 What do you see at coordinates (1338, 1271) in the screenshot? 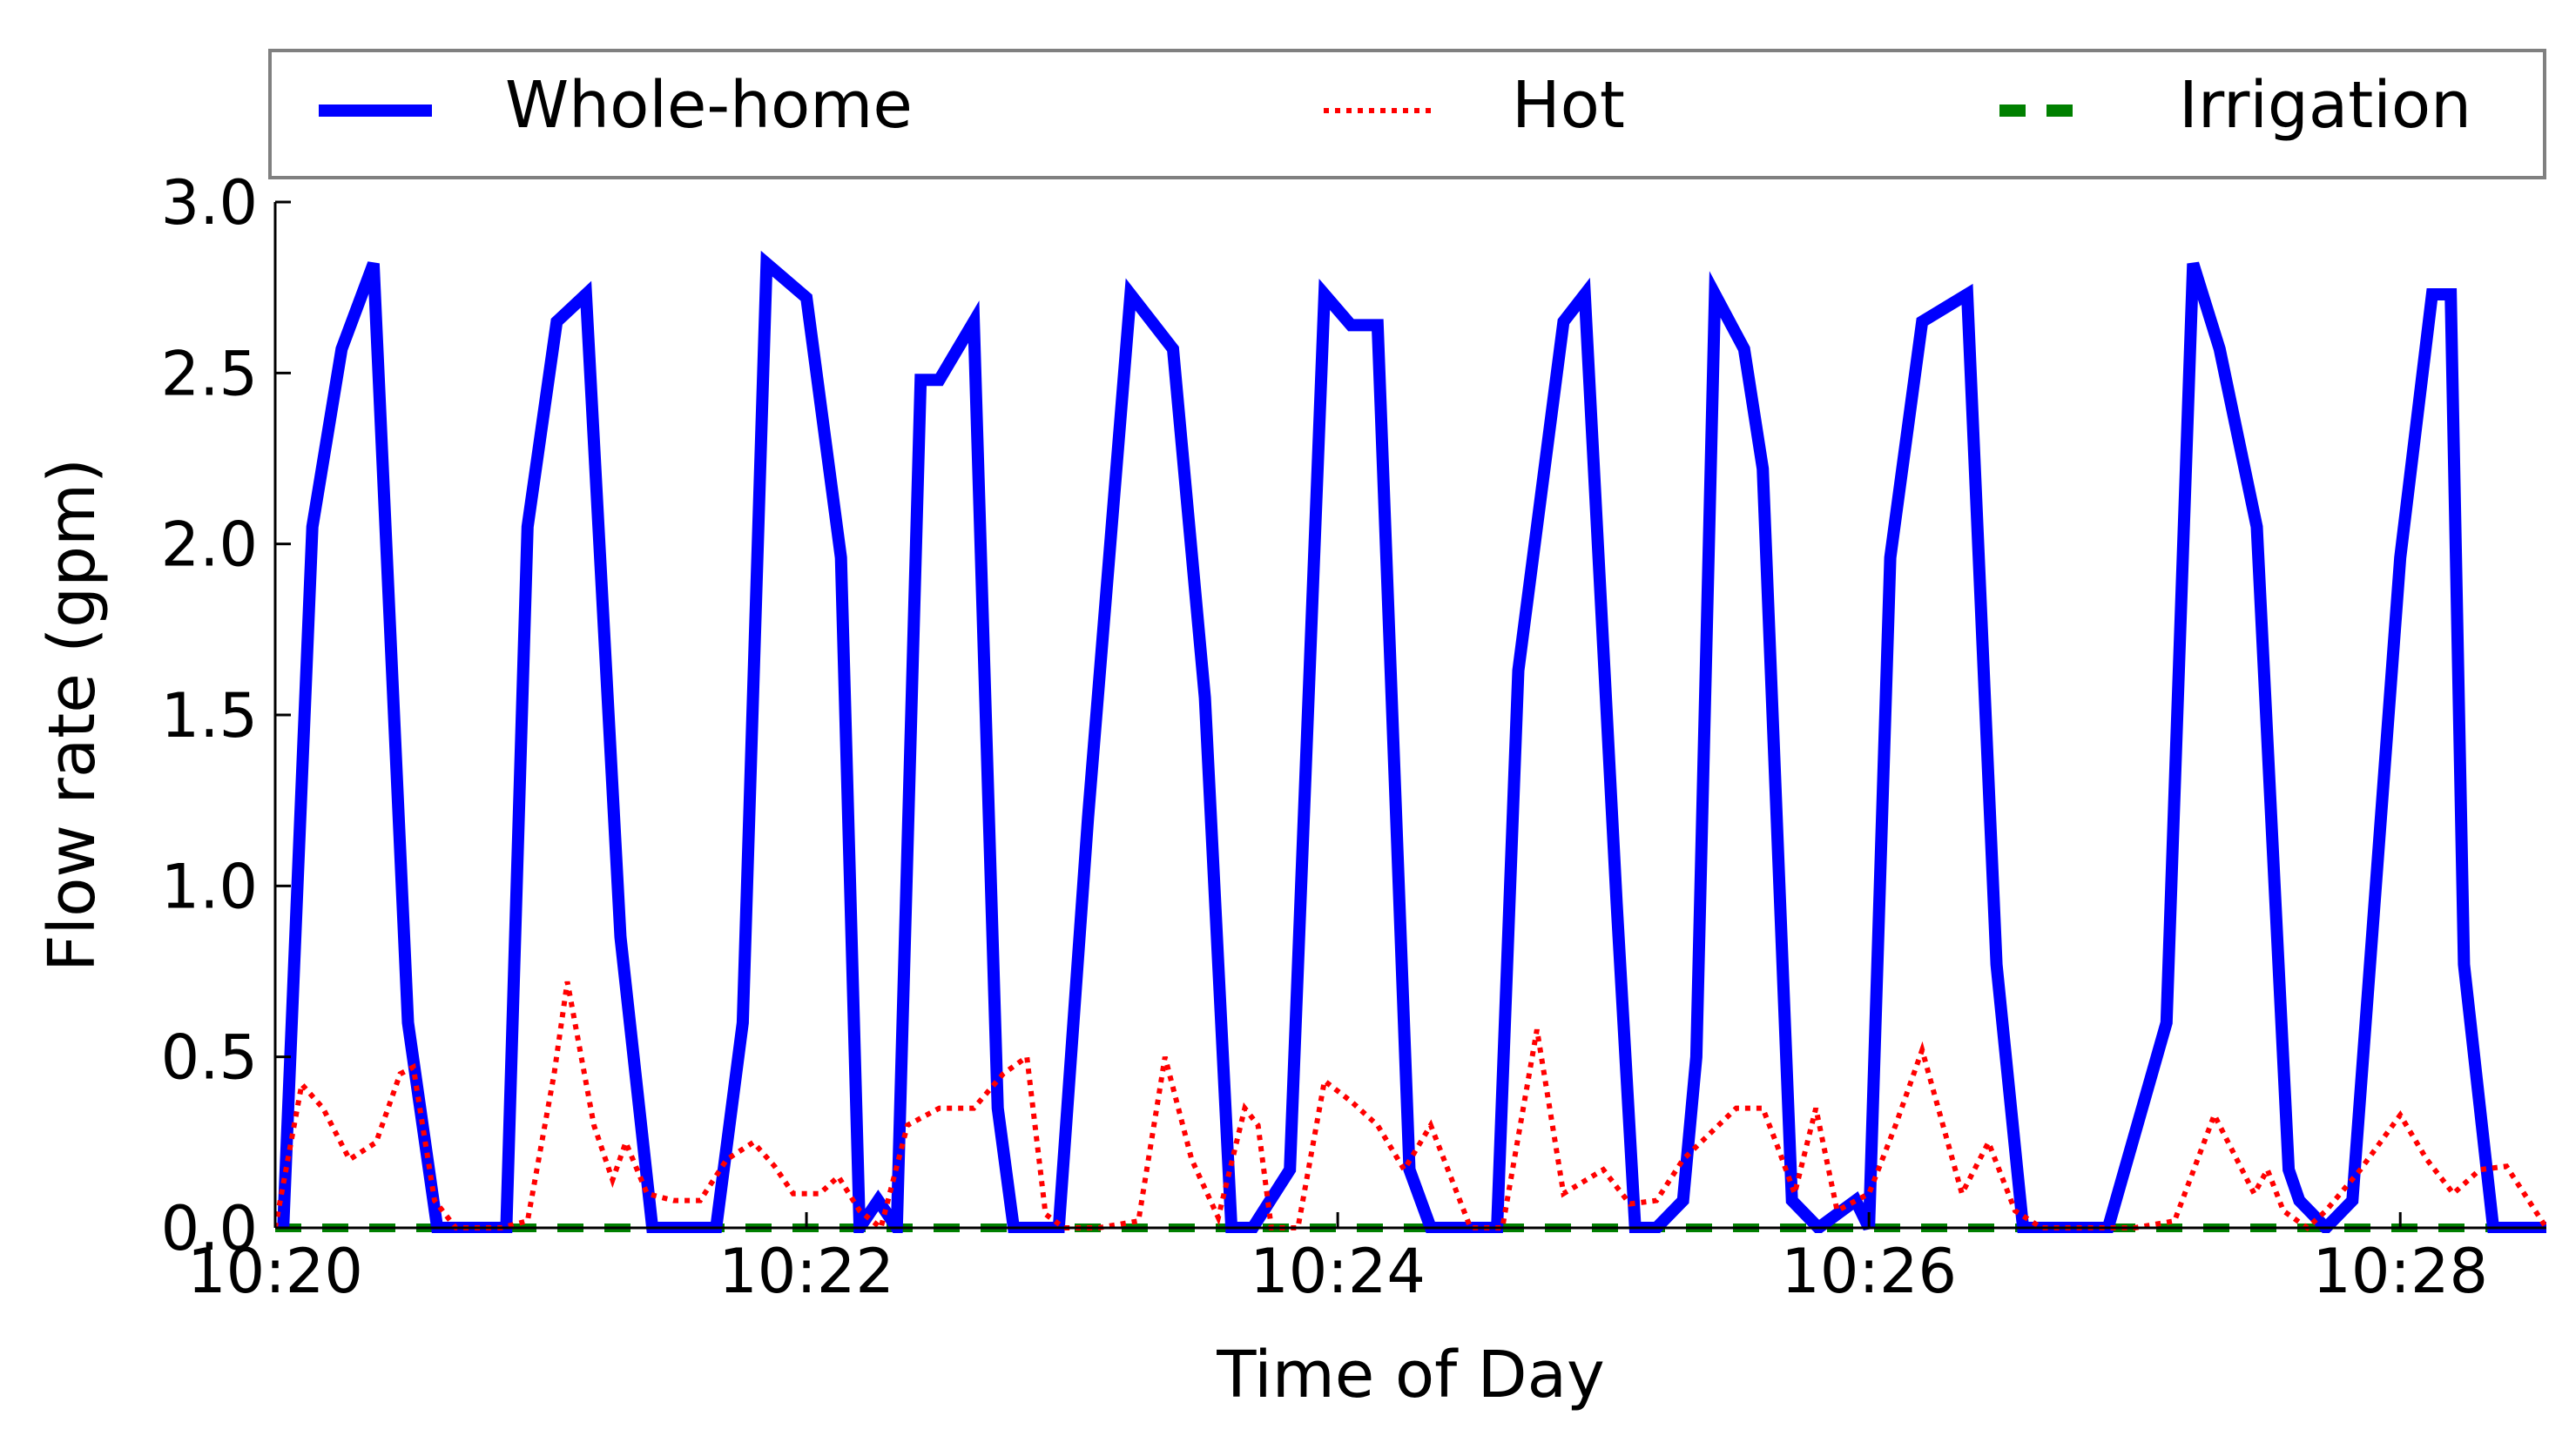
I see `x-tick-label: 10:24` at bounding box center [1338, 1271].